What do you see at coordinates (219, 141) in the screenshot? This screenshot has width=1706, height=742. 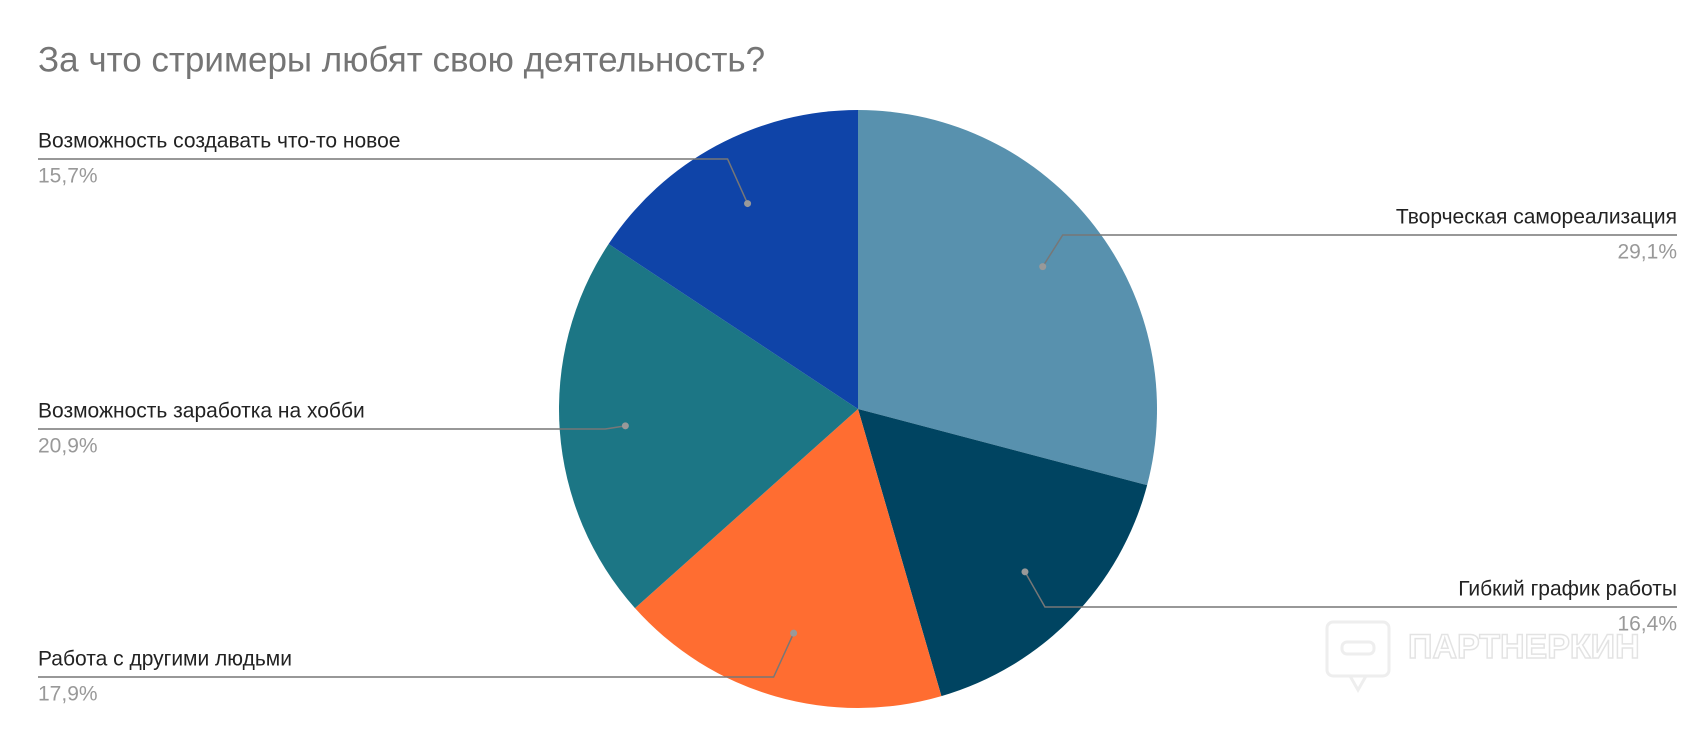 I see `slice-label: Возможность создавать что-то новое` at bounding box center [219, 141].